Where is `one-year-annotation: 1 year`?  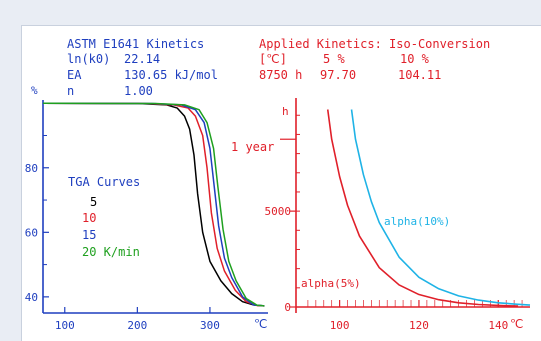
one-year-annotation: 1 year is located at coordinates (252, 147).